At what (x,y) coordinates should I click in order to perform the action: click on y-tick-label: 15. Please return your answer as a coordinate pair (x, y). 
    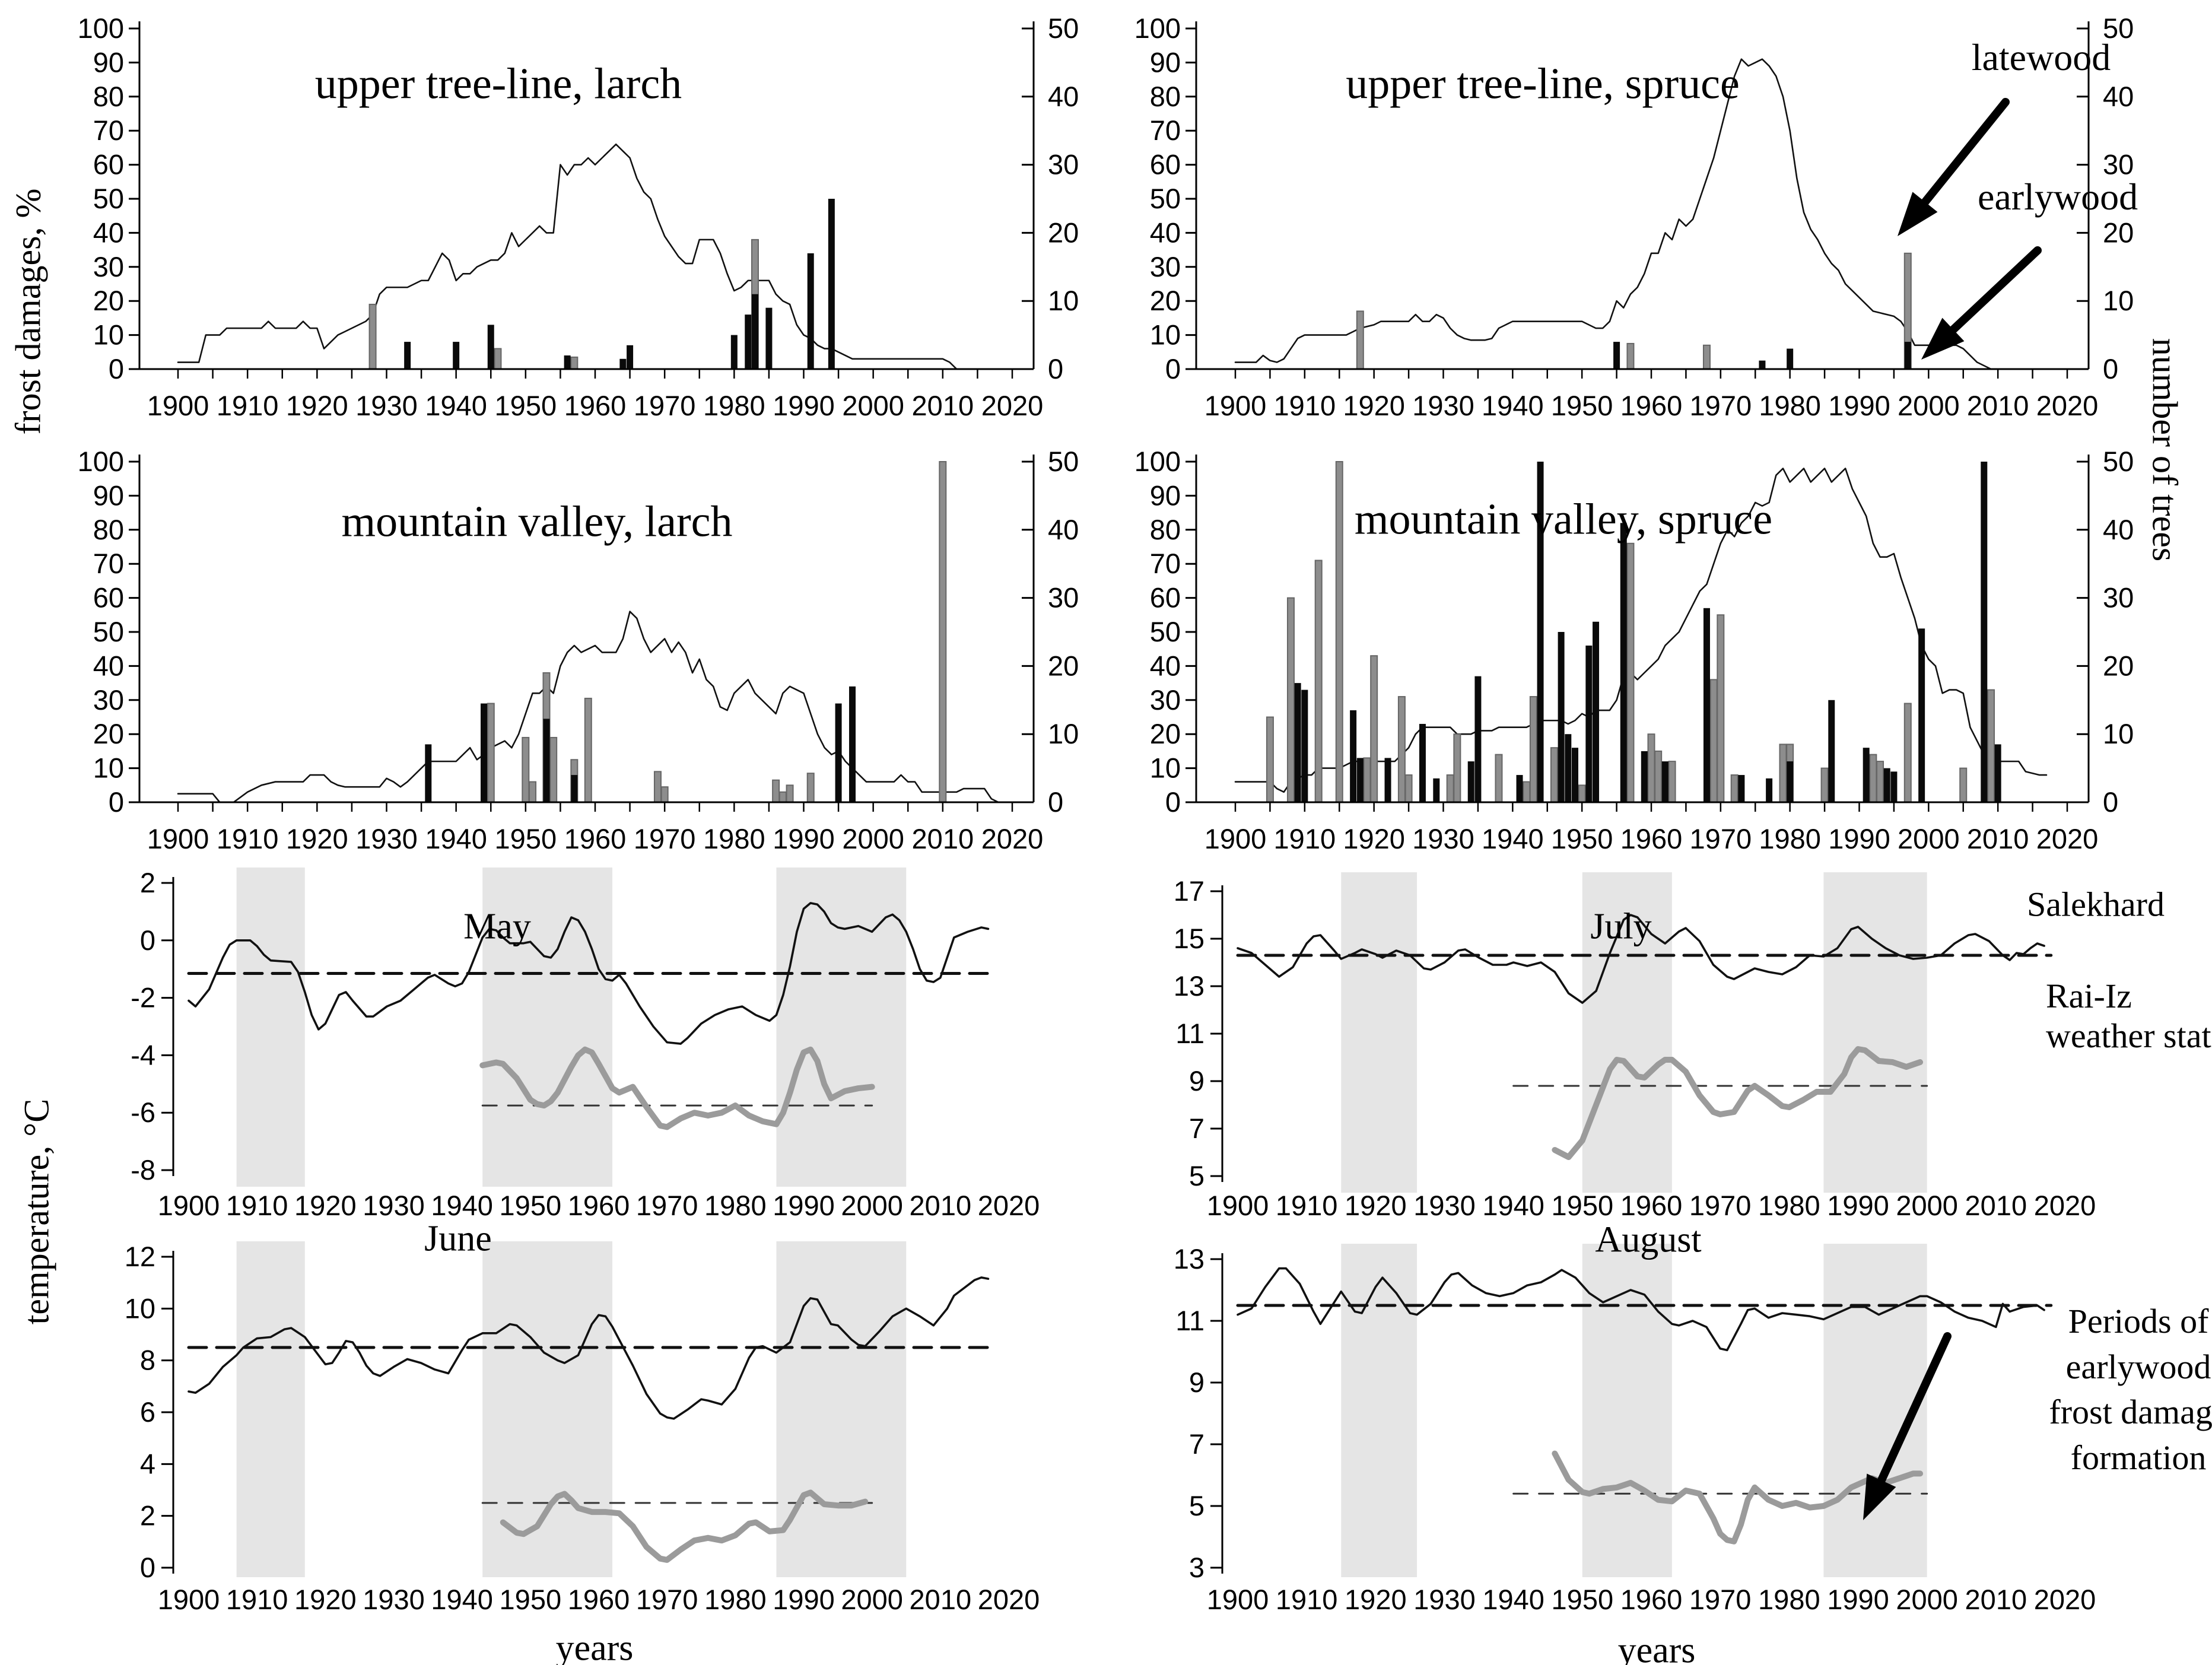
    Looking at the image, I should click on (1189, 939).